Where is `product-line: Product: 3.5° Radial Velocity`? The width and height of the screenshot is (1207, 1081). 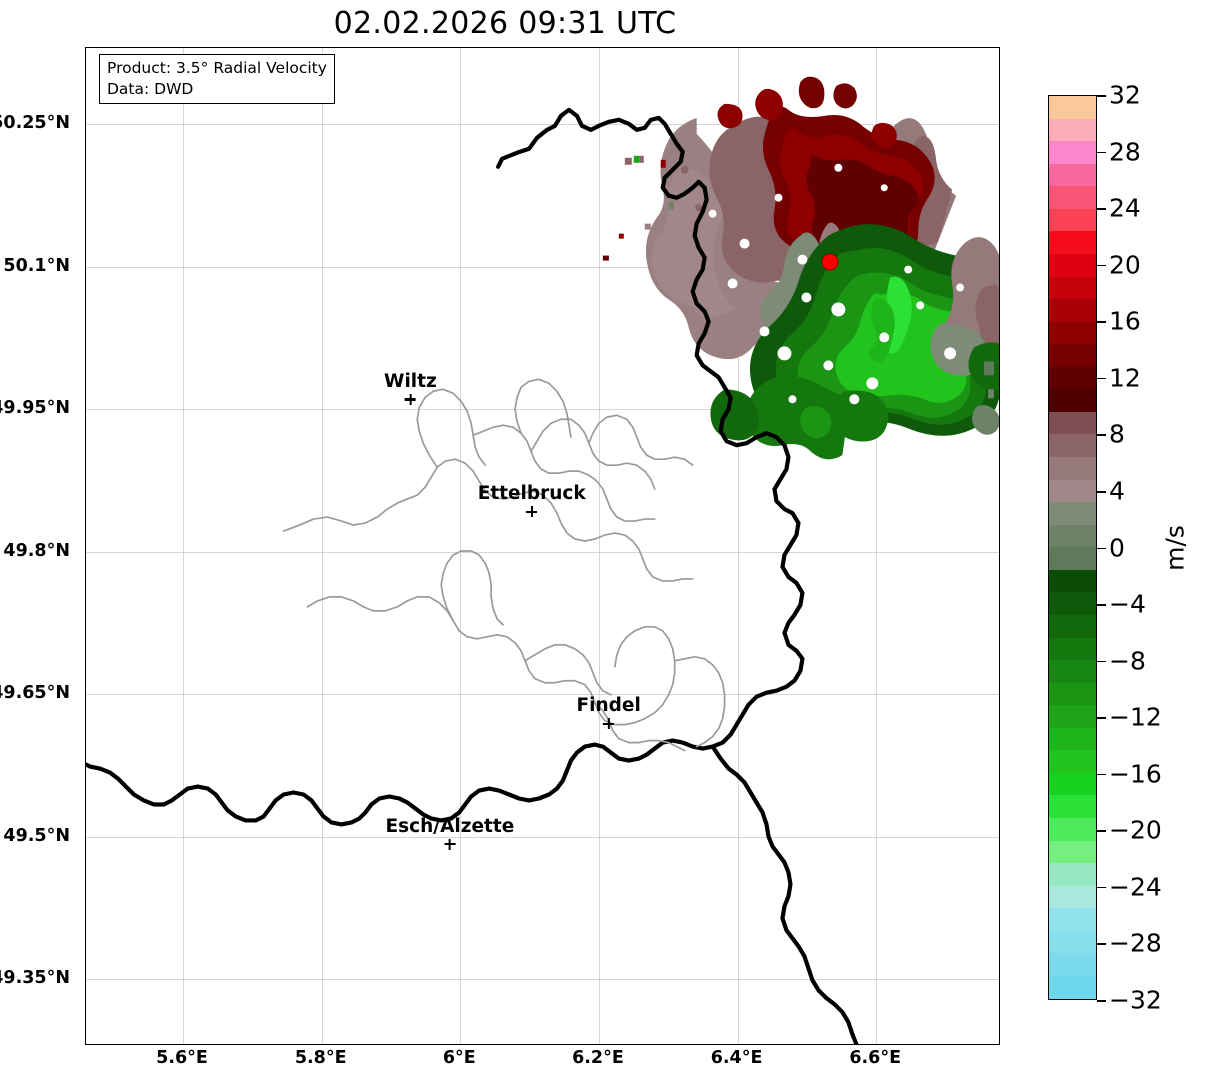
product-line: Product: 3.5° Radial Velocity is located at coordinates (217, 68).